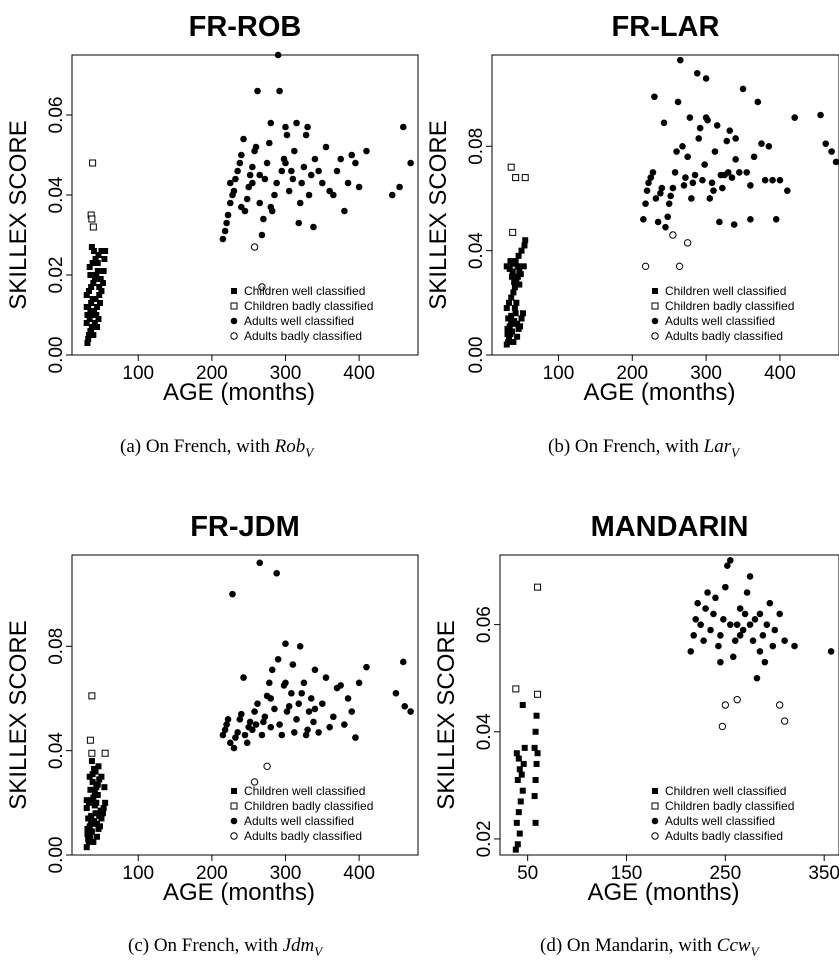 The width and height of the screenshot is (839, 968). Describe the element at coordinates (484, 731) in the screenshot. I see `y-tick-label: 0.04` at that location.